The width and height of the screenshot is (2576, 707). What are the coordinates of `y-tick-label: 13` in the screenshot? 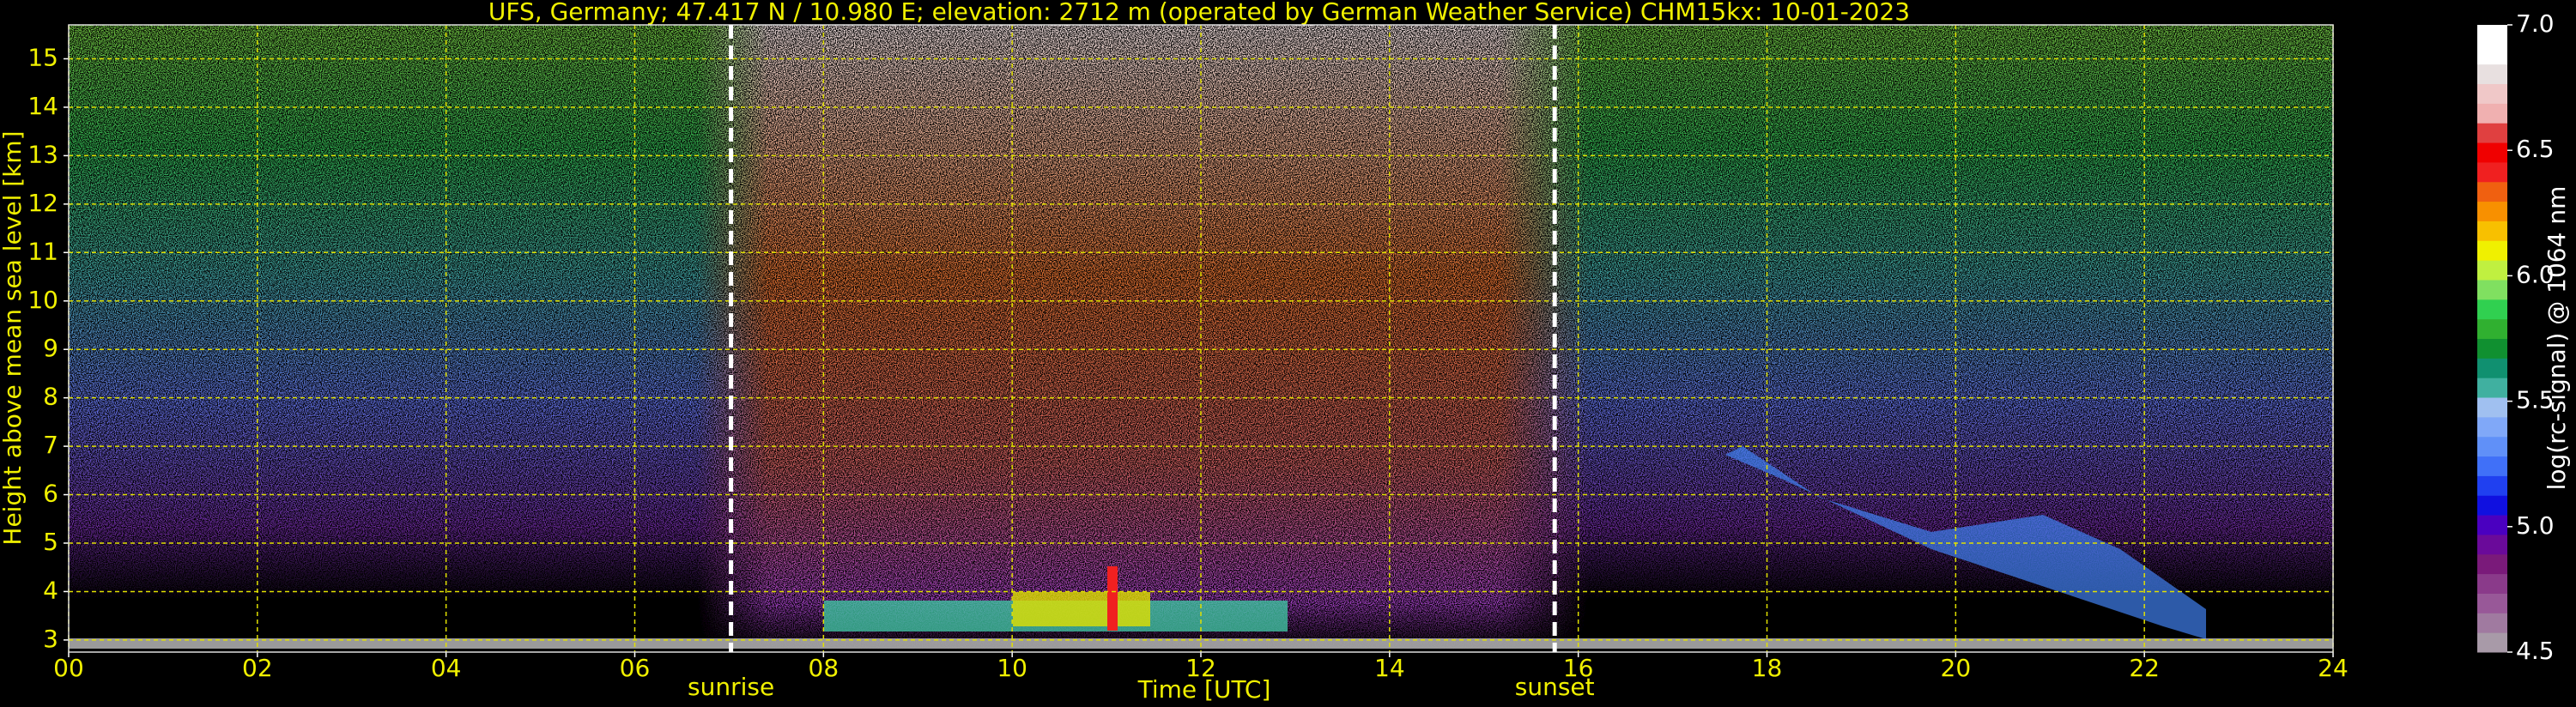 It's located at (42, 154).